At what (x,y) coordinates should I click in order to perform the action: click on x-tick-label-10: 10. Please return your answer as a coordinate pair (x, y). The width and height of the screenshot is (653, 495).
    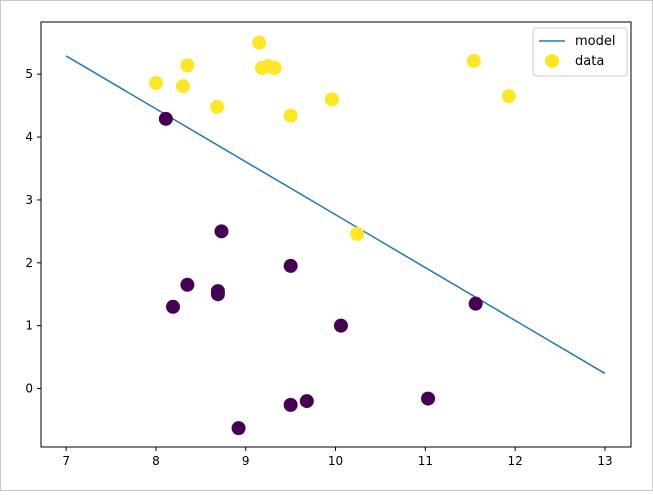
    Looking at the image, I should click on (335, 461).